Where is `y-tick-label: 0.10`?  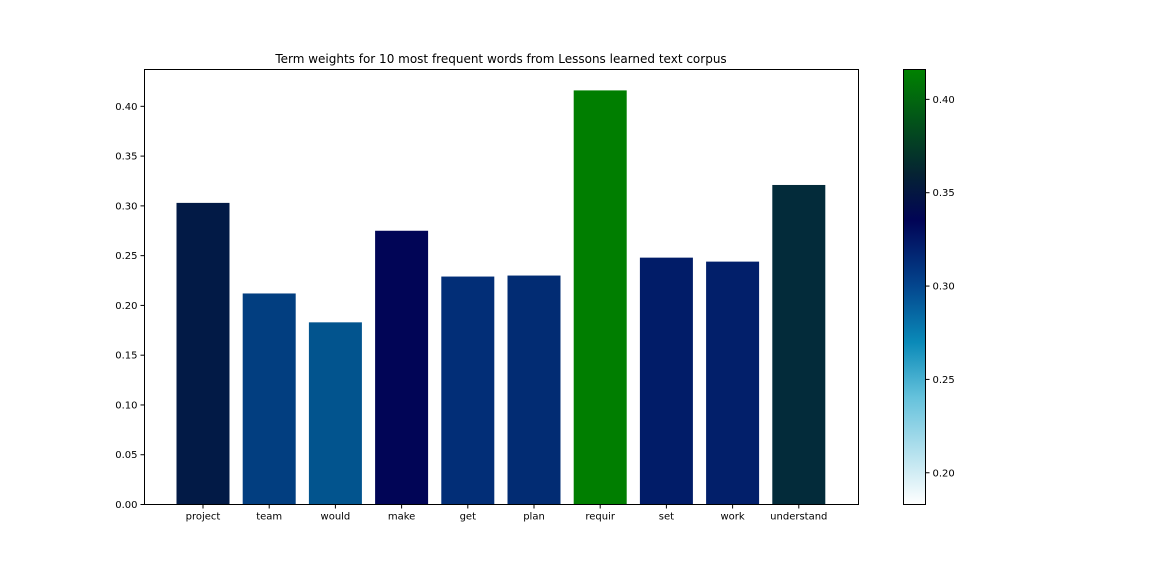
y-tick-label: 0.10 is located at coordinates (126, 405).